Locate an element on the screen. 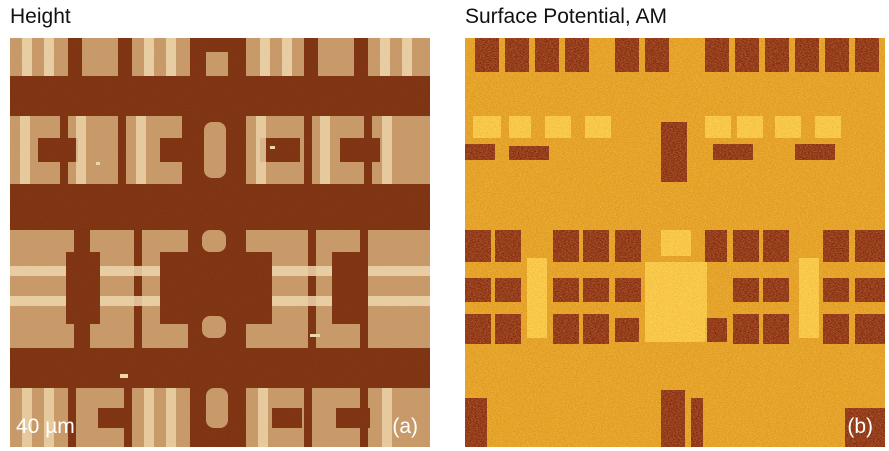  panel-b-title: Surface Potential, AM is located at coordinates (566, 16).